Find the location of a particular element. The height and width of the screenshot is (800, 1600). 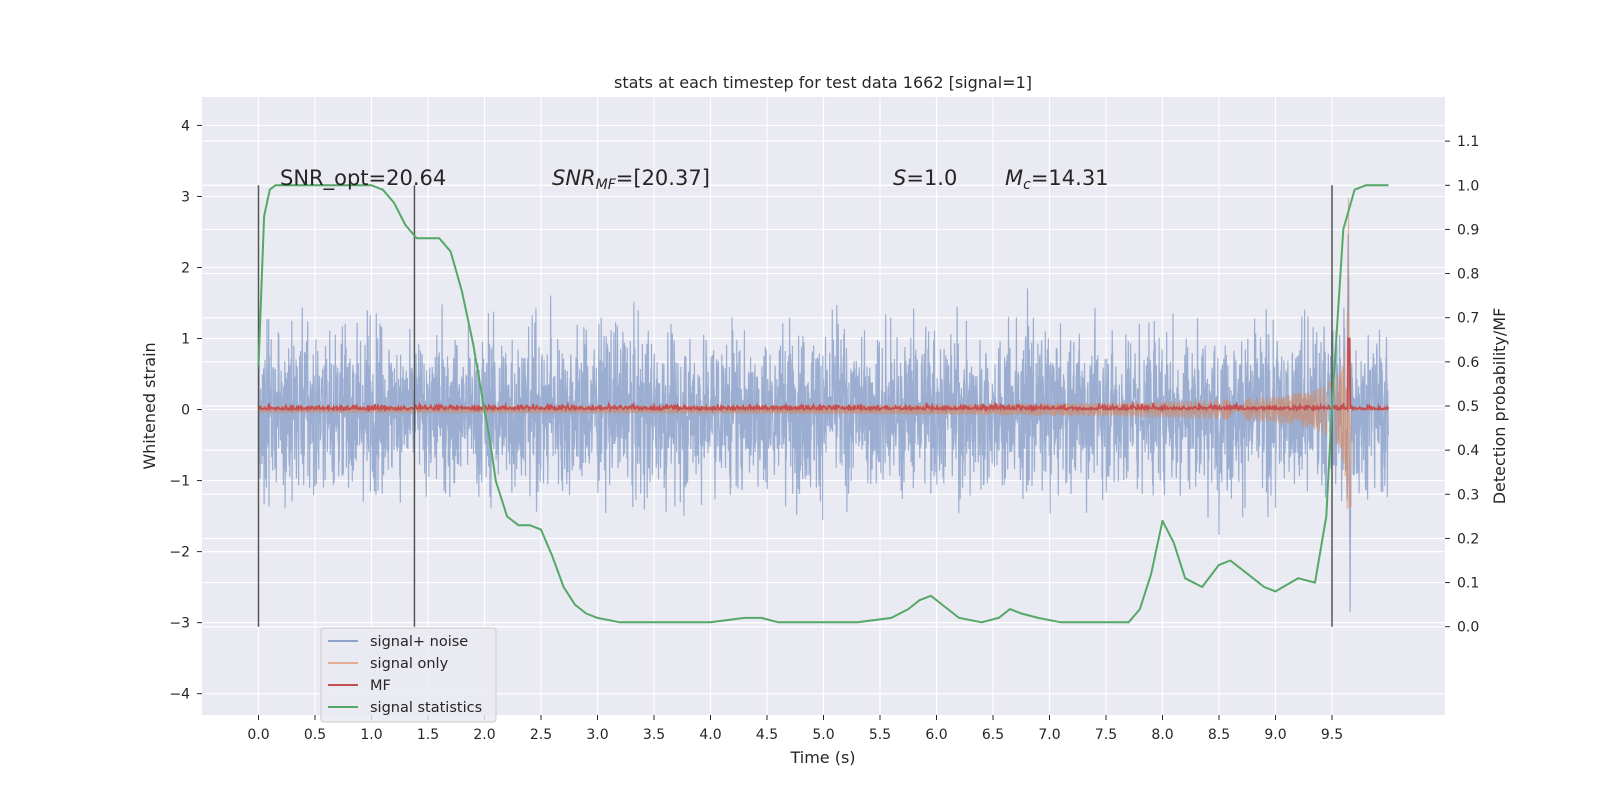

y-axis-label: Whitened strain is located at coordinates (149, 405).